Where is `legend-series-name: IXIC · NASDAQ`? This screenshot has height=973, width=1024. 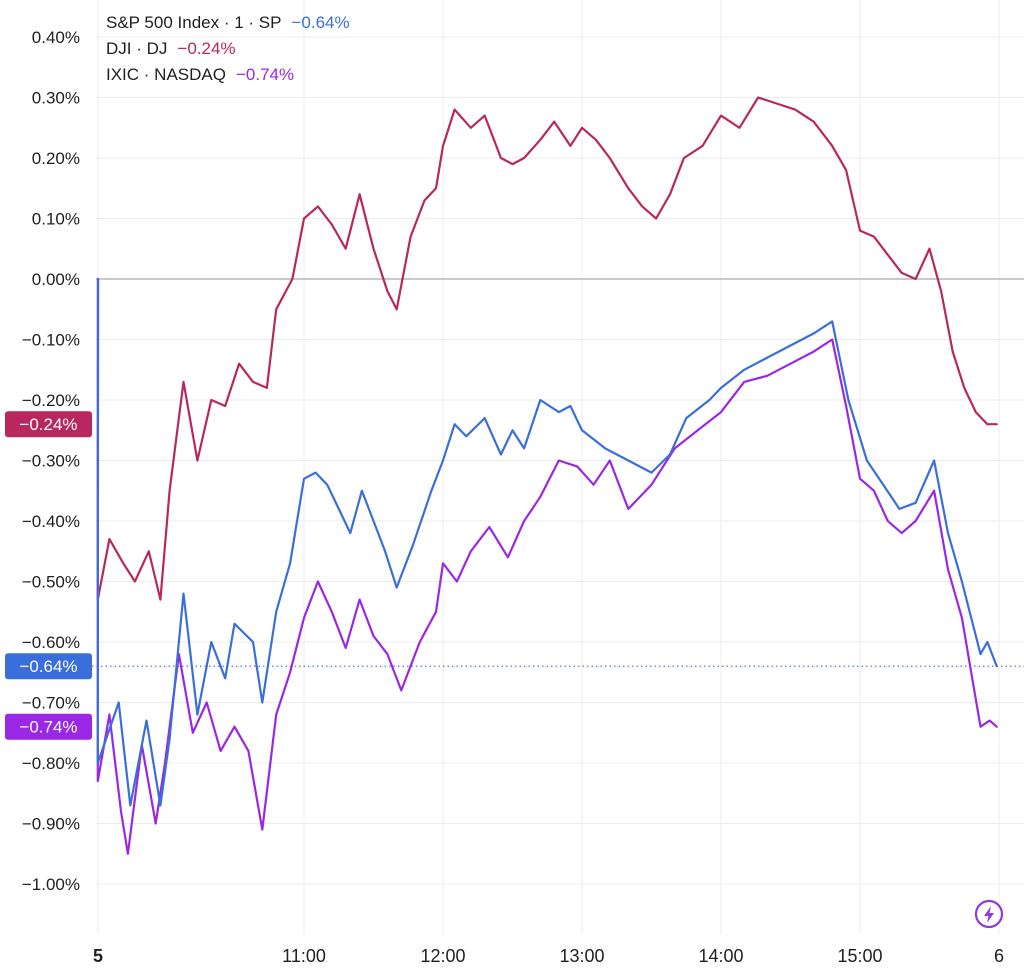 legend-series-name: IXIC · NASDAQ is located at coordinates (166, 74).